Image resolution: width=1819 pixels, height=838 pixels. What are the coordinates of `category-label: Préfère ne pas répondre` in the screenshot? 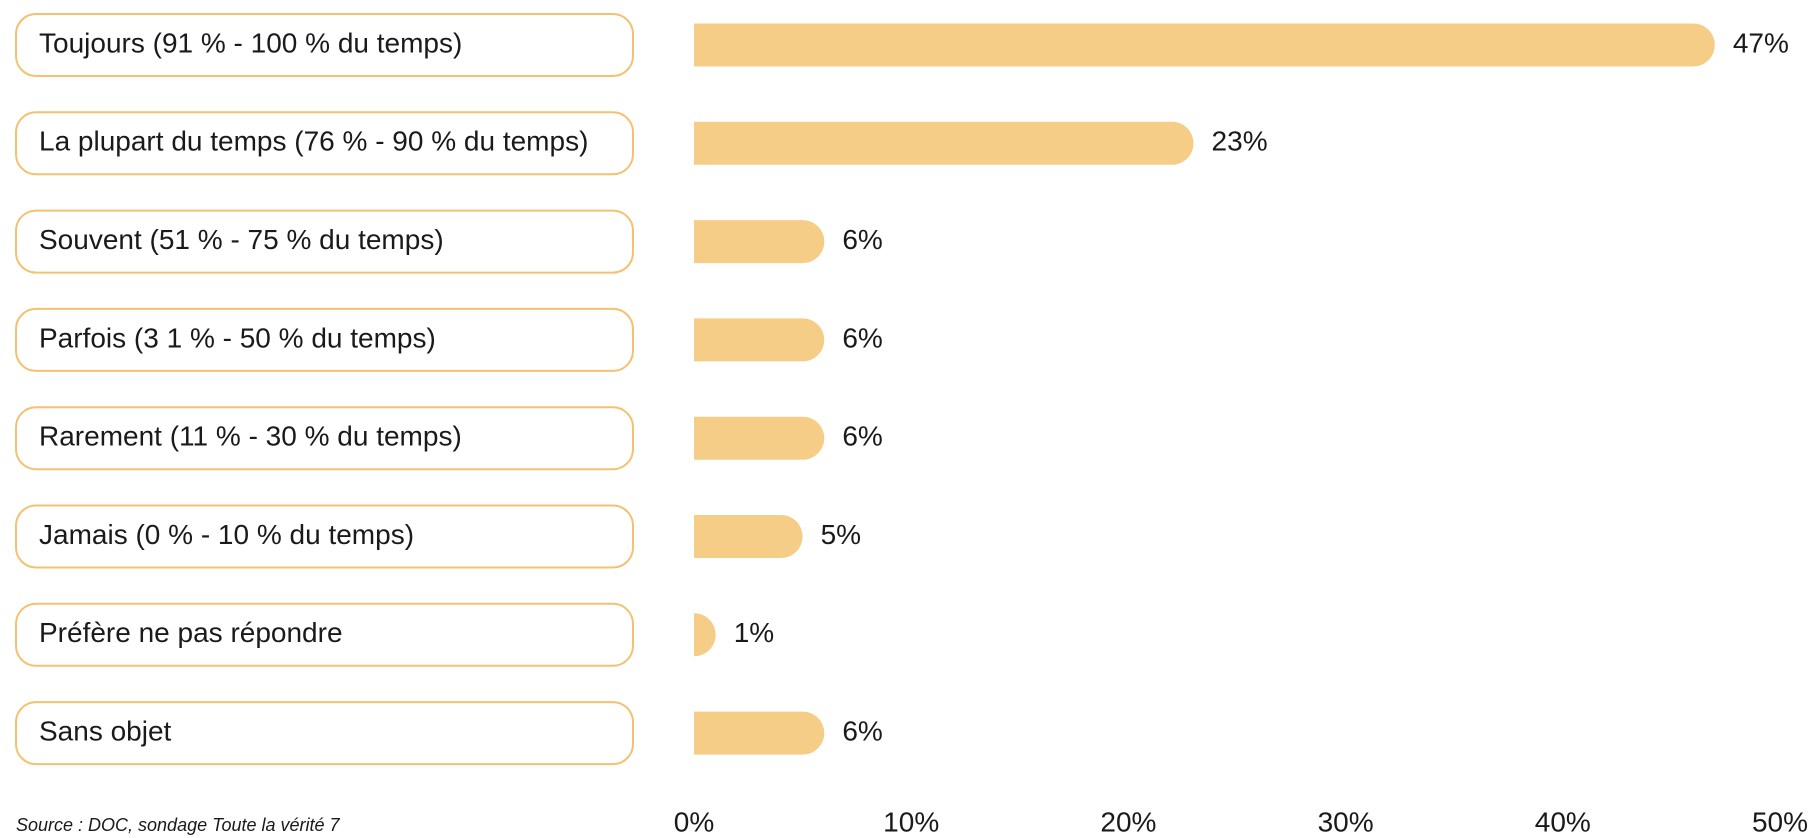 It's located at (191, 632).